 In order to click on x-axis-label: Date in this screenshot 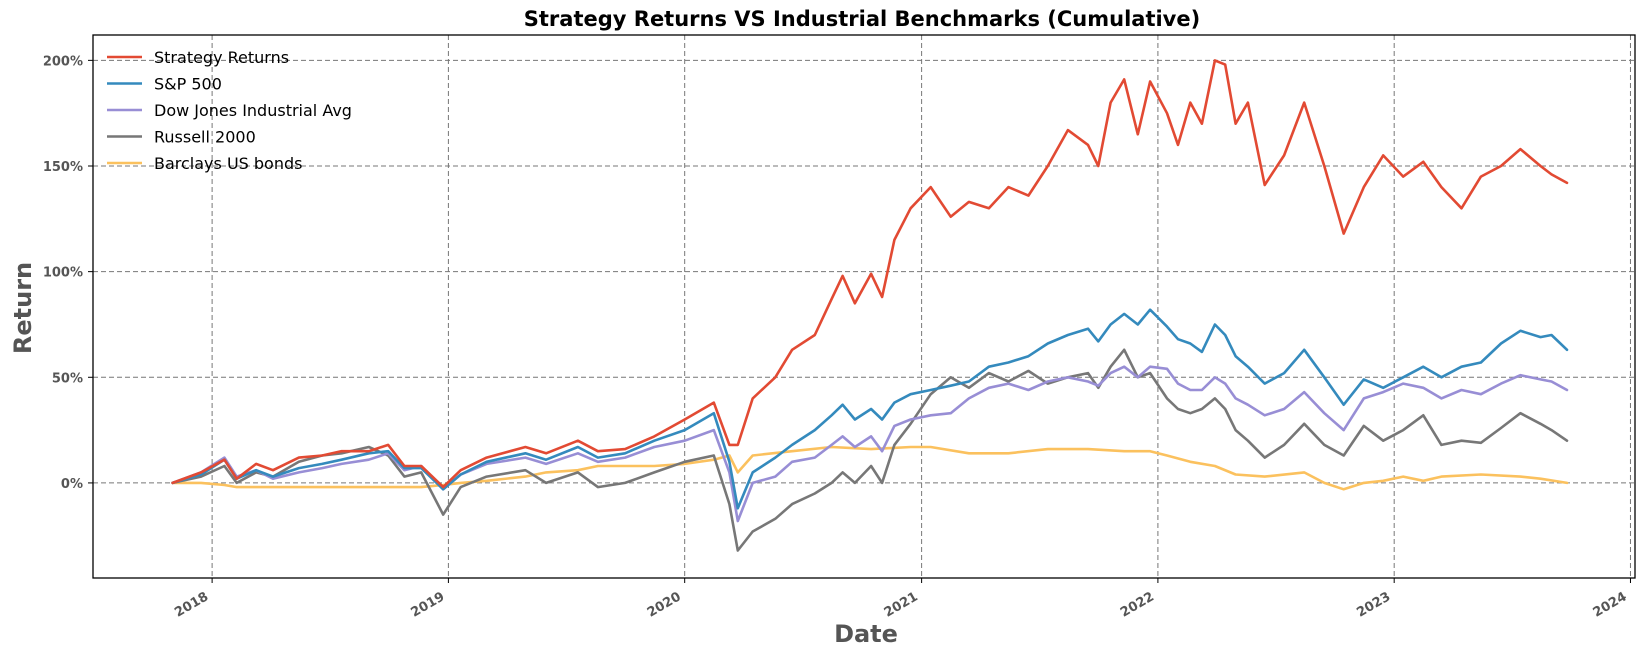, I will do `click(866, 634)`.